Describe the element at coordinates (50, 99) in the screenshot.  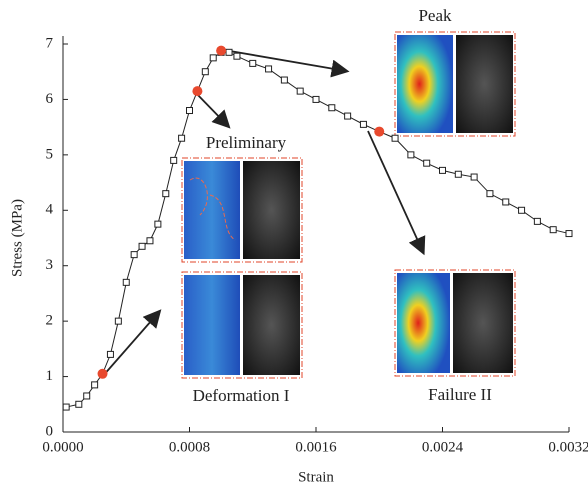
I see `y-tick-label: 6` at that location.